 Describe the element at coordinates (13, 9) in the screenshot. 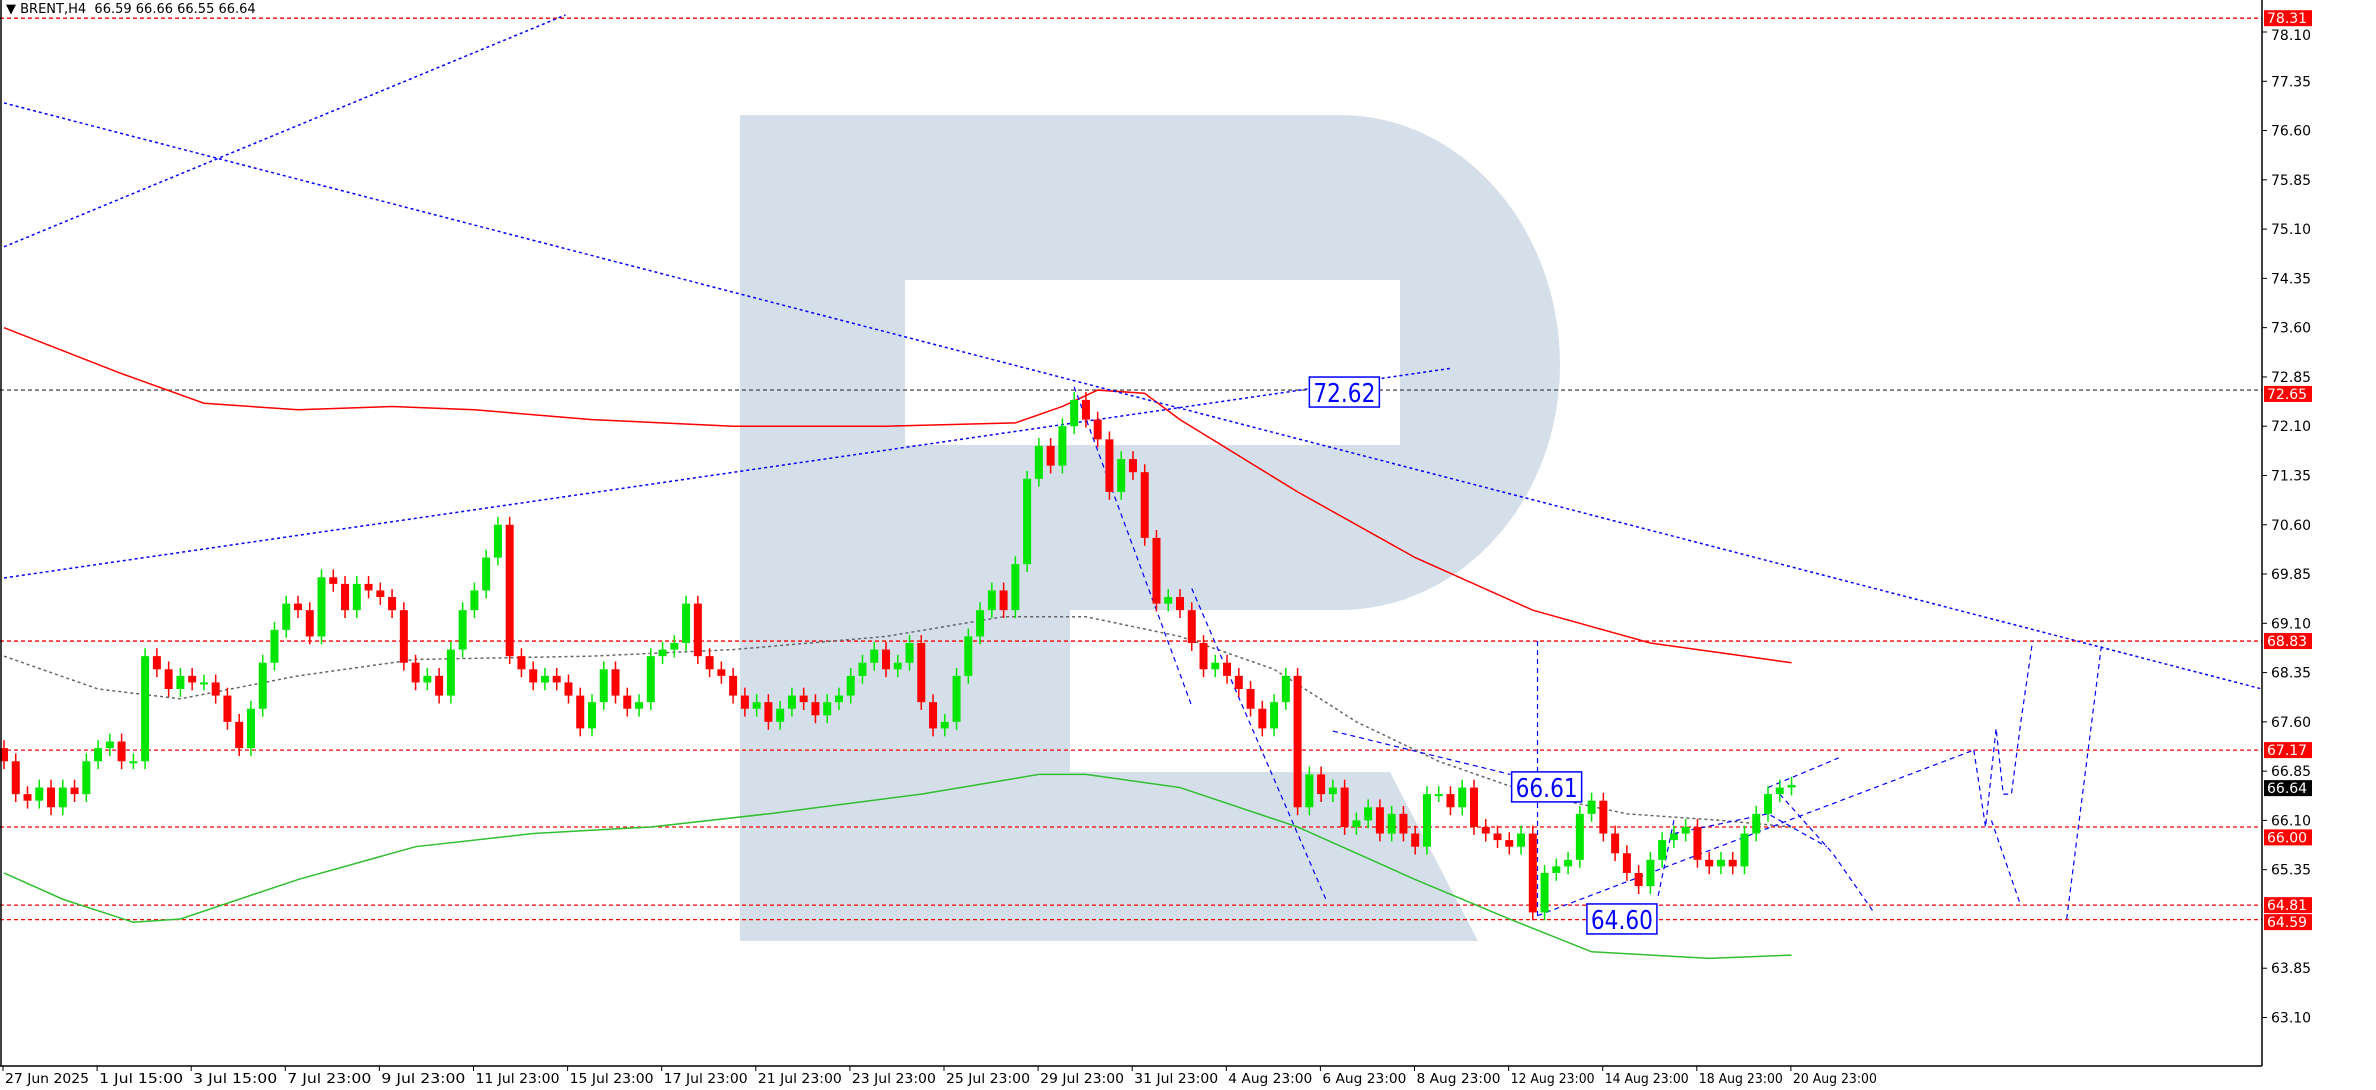

I see `triangle-down-icon: ▼` at that location.